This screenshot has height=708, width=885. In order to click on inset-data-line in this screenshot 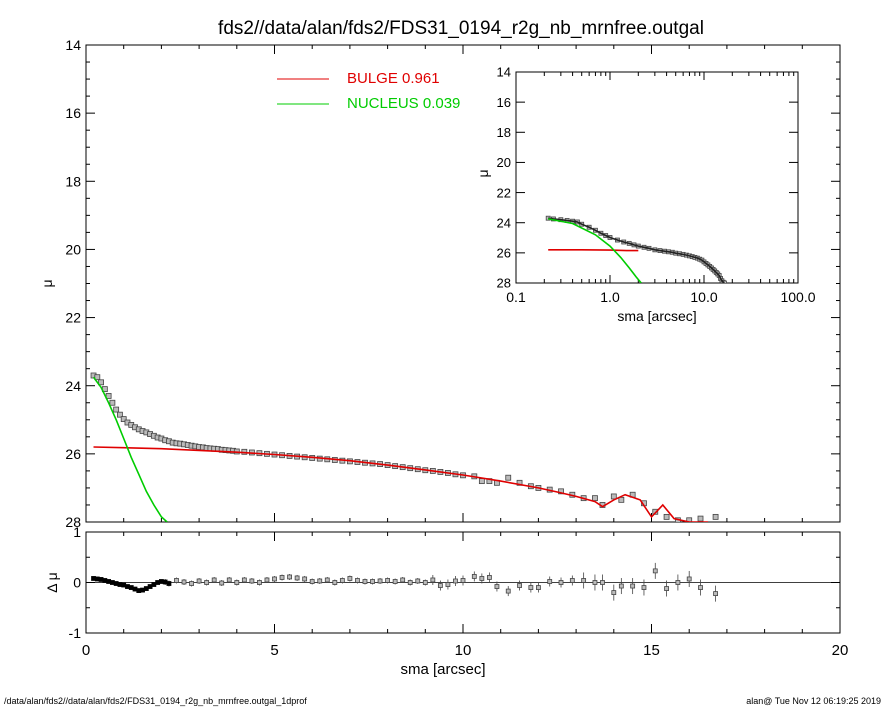, I will do `click(636, 250)`.